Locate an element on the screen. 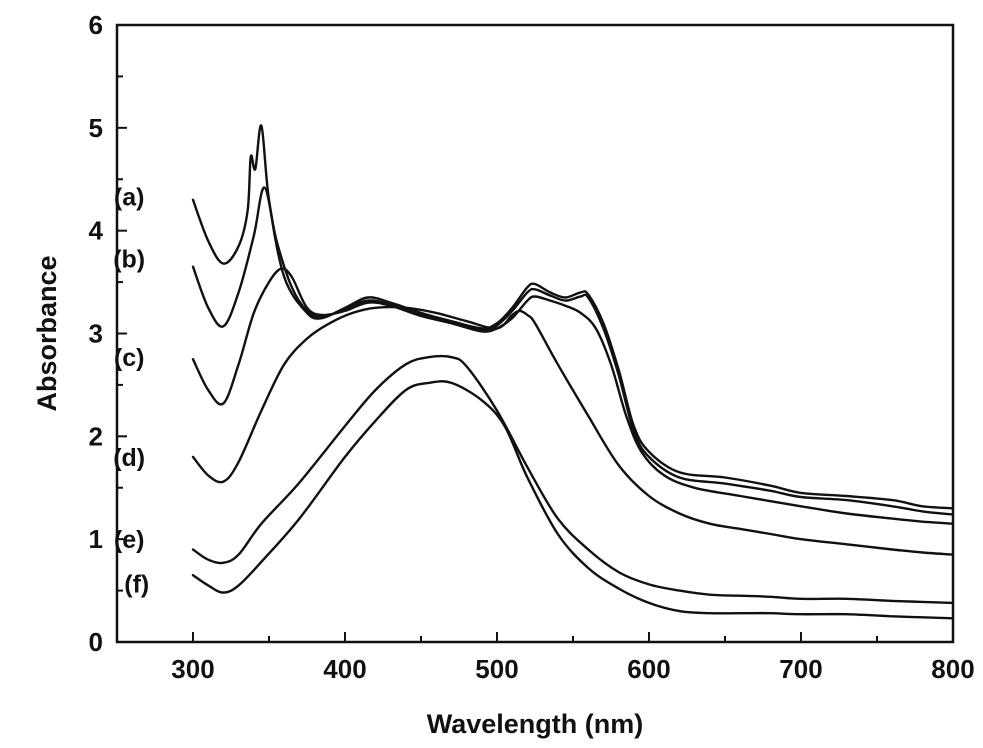 This screenshot has height=748, width=983. x-tick-label: 600 is located at coordinates (648, 669).